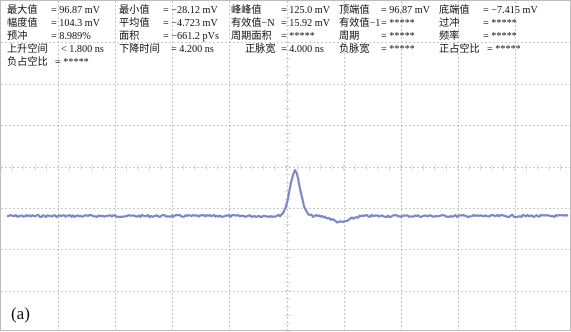 The height and width of the screenshot is (332, 571). I want to click on meas-fall-label: 下降时间, so click(139, 49).